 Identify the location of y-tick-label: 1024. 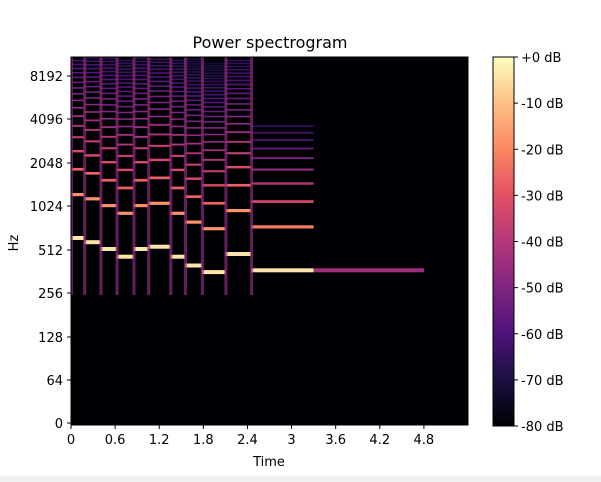
(46, 207).